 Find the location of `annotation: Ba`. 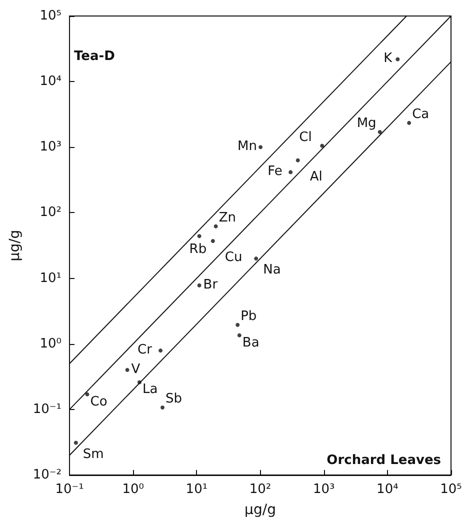

annotation: Ba is located at coordinates (251, 342).